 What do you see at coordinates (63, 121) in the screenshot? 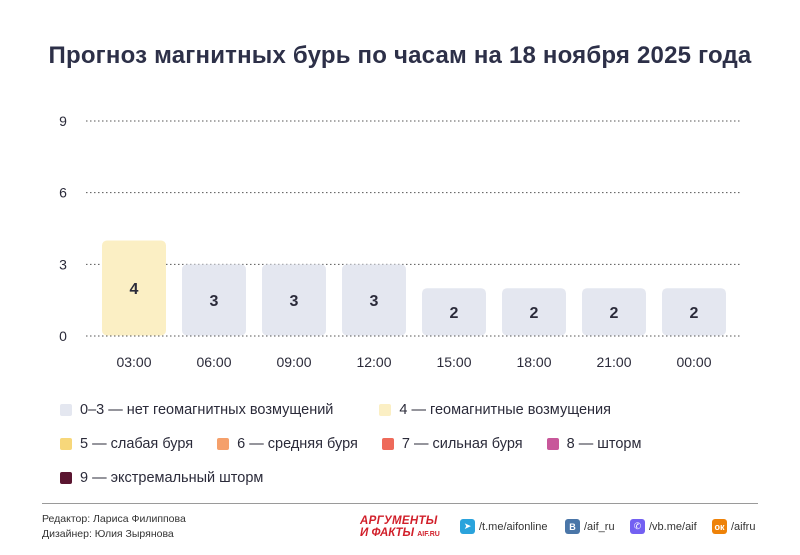
I see `y-tick-label: 9` at bounding box center [63, 121].